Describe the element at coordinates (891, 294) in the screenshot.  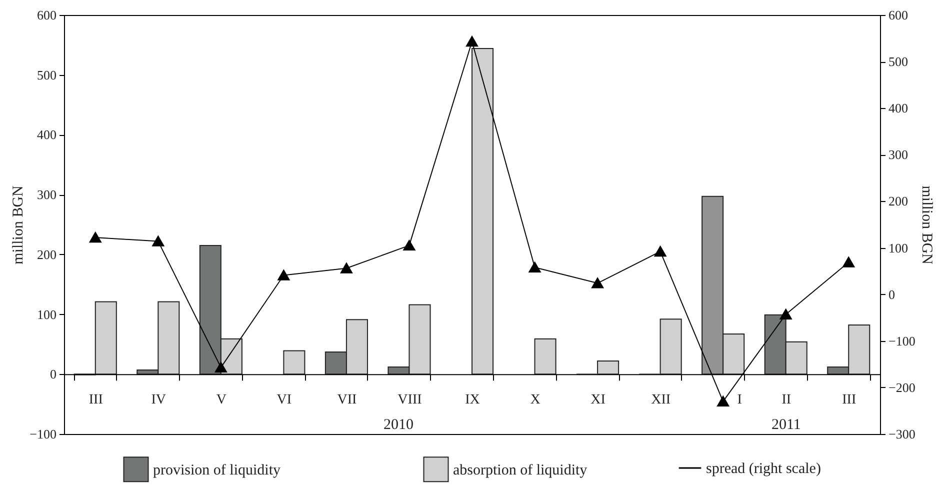
I see `y2-tick-label: 0` at that location.